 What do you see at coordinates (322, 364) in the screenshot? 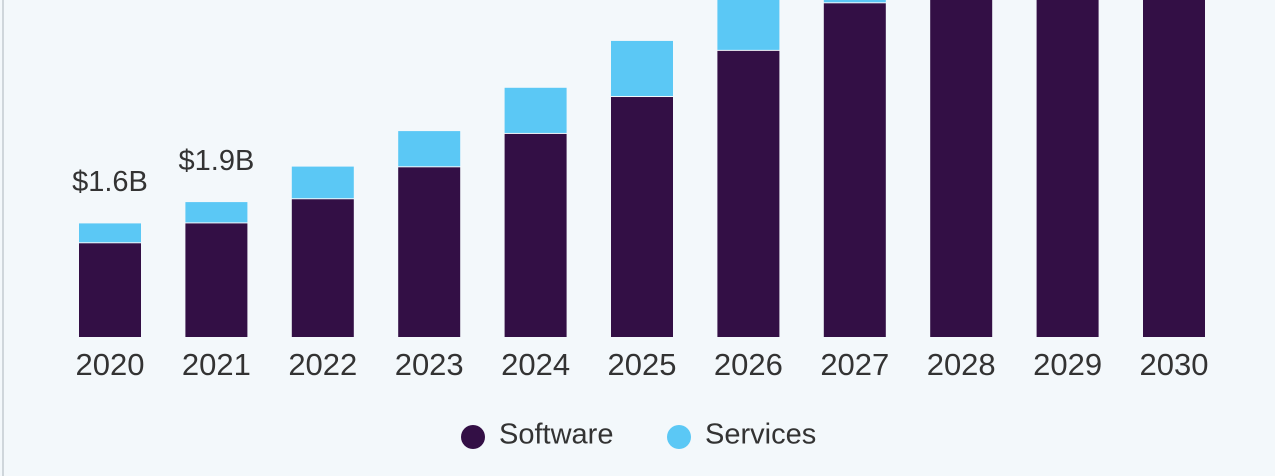
I see `x-tick-label: 2022` at bounding box center [322, 364].